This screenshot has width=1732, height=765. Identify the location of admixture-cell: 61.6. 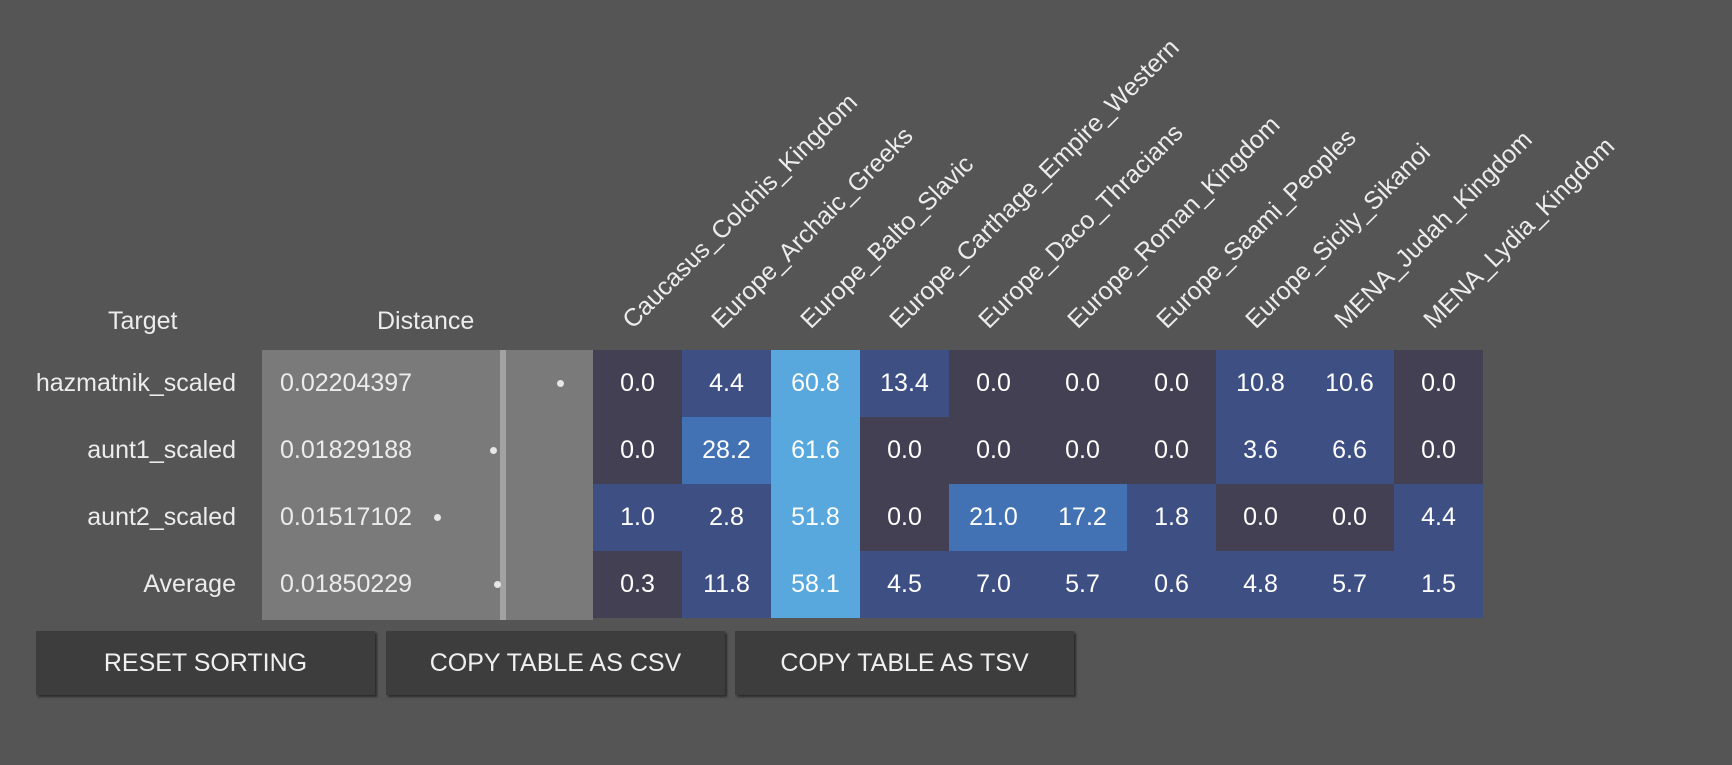
(815, 450).